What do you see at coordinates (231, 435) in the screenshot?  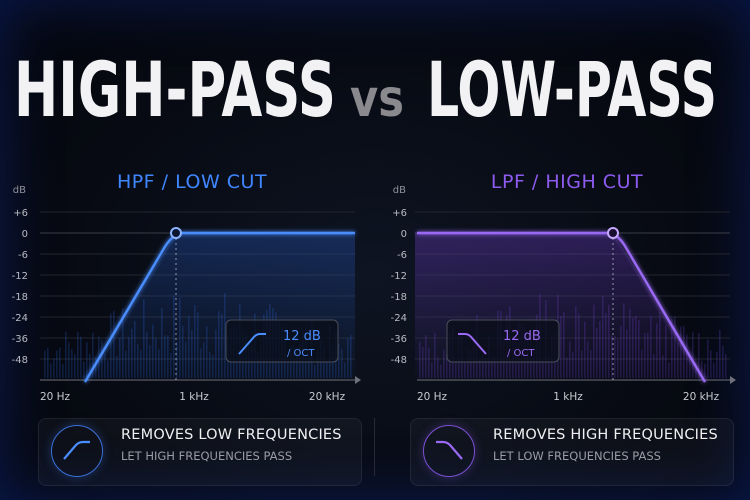 I see `hpf-info-main: REMOVES LOW FREQUENCIES` at bounding box center [231, 435].